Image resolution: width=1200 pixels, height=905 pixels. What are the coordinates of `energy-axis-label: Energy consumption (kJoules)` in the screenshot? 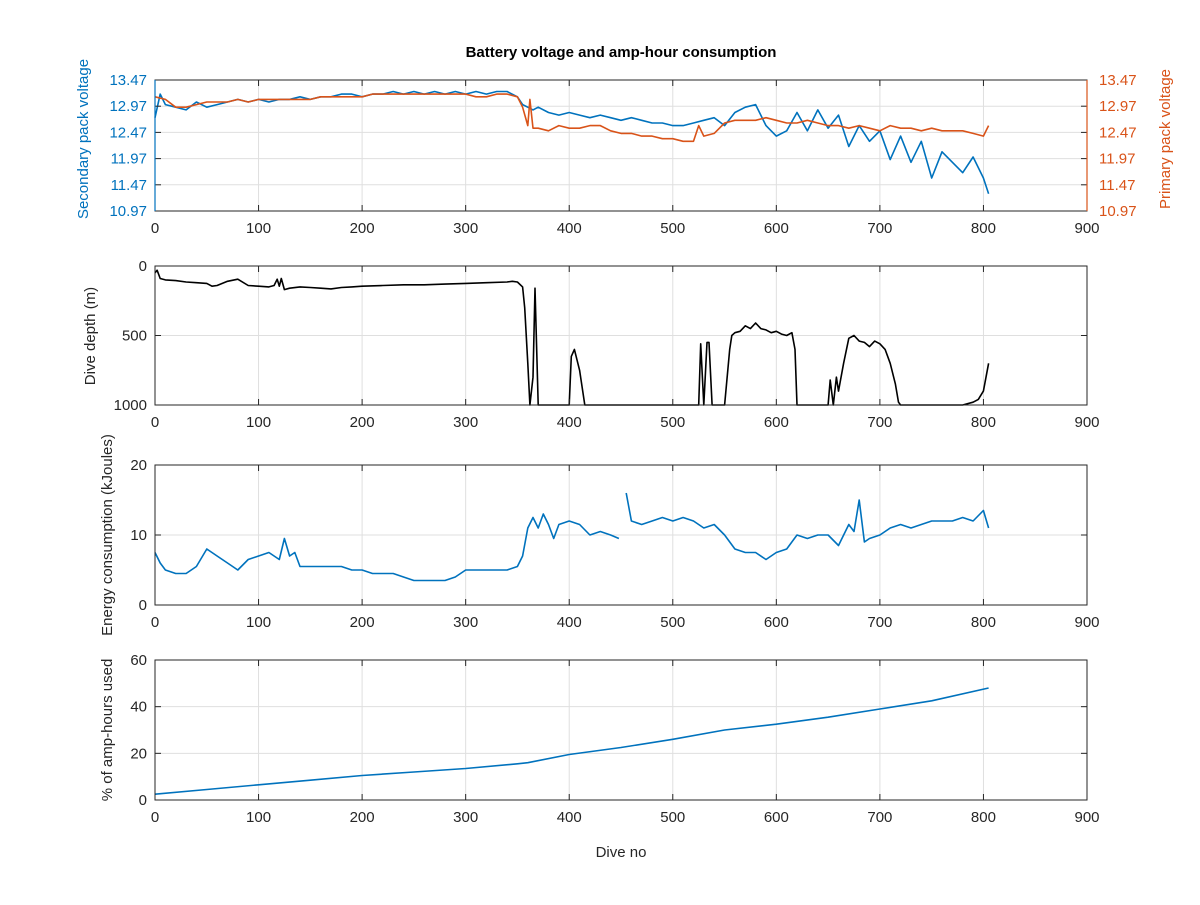 It's located at (107, 535).